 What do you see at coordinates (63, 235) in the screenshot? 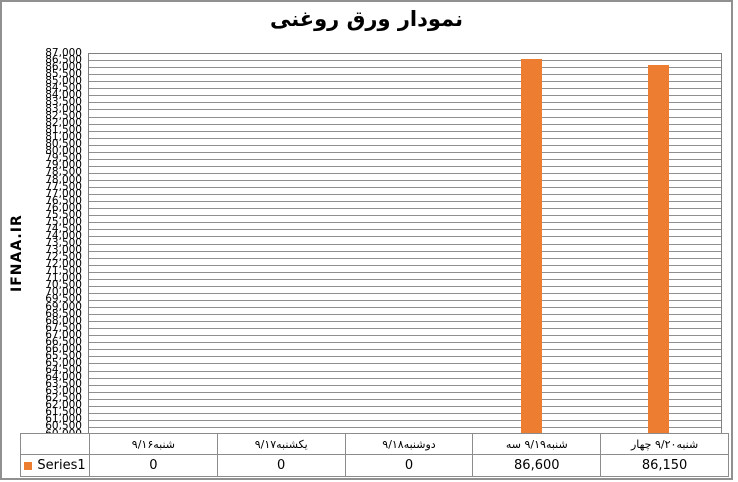
I see `y-tick-label: 74,000` at bounding box center [63, 235].